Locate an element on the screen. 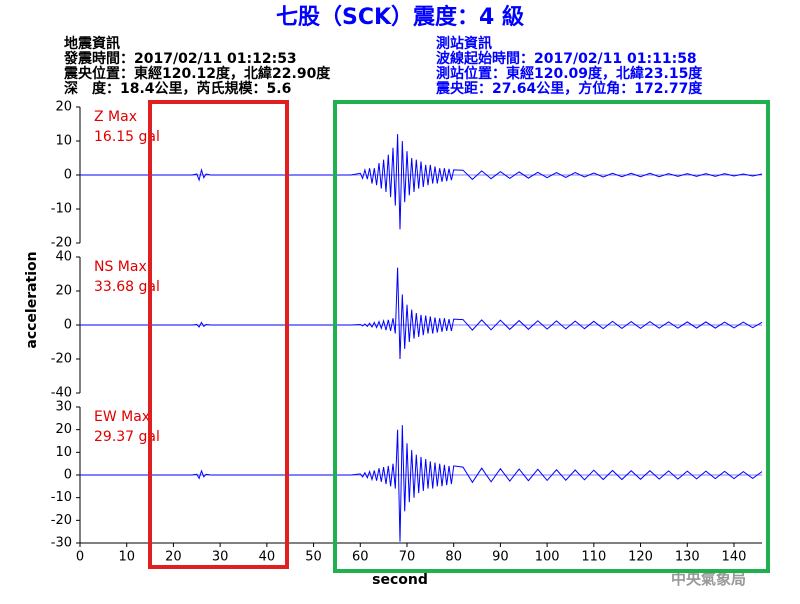 The image size is (800, 604). info-right: 震央距：27.64公里，方位角：172.77度 is located at coordinates (569, 88).